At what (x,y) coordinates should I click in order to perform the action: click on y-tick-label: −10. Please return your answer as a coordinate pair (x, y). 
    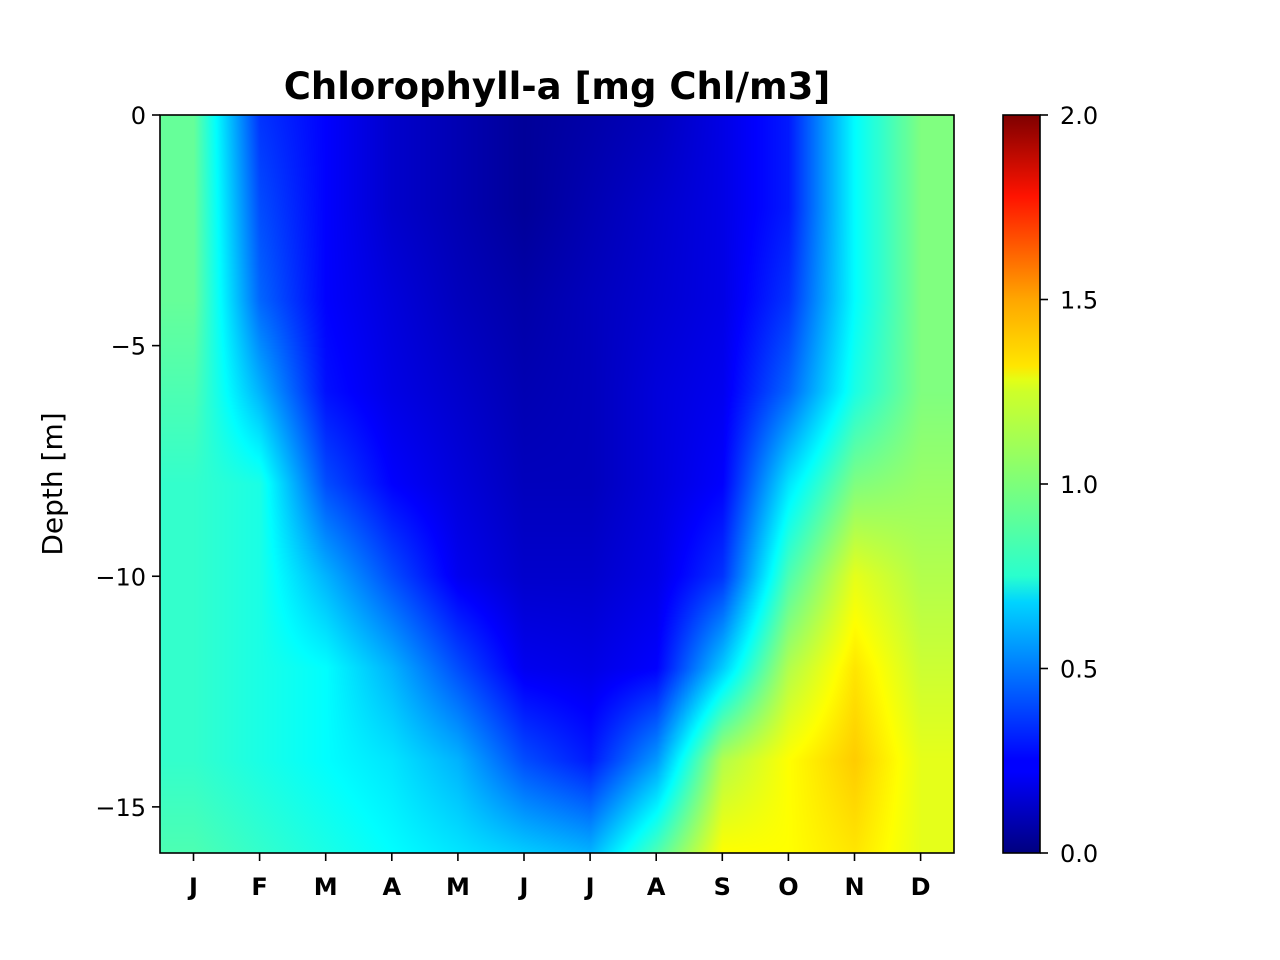
    Looking at the image, I should click on (120, 577).